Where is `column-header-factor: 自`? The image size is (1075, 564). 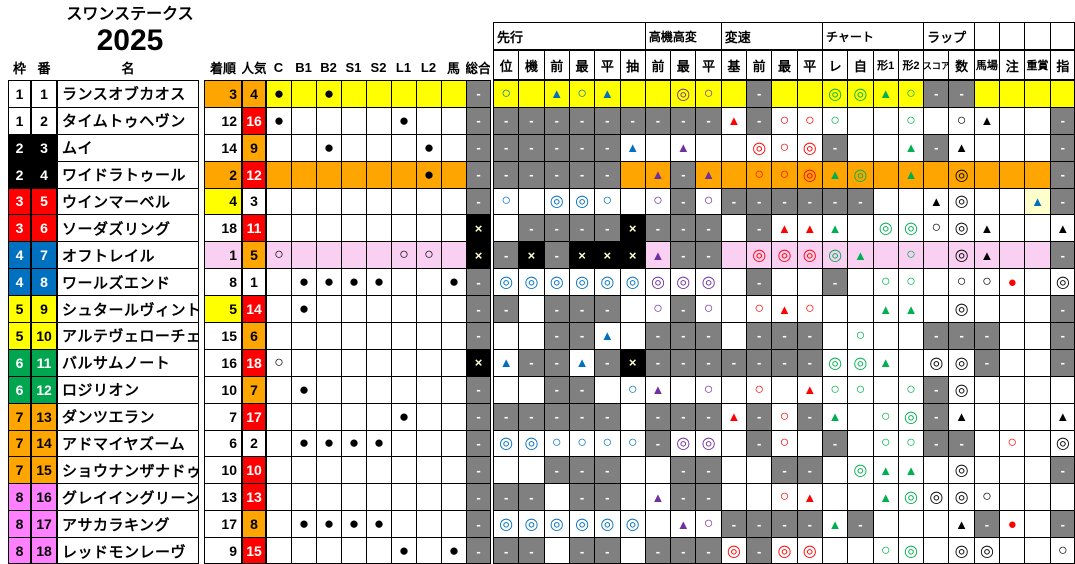
column-header-factor: 自 is located at coordinates (860, 65).